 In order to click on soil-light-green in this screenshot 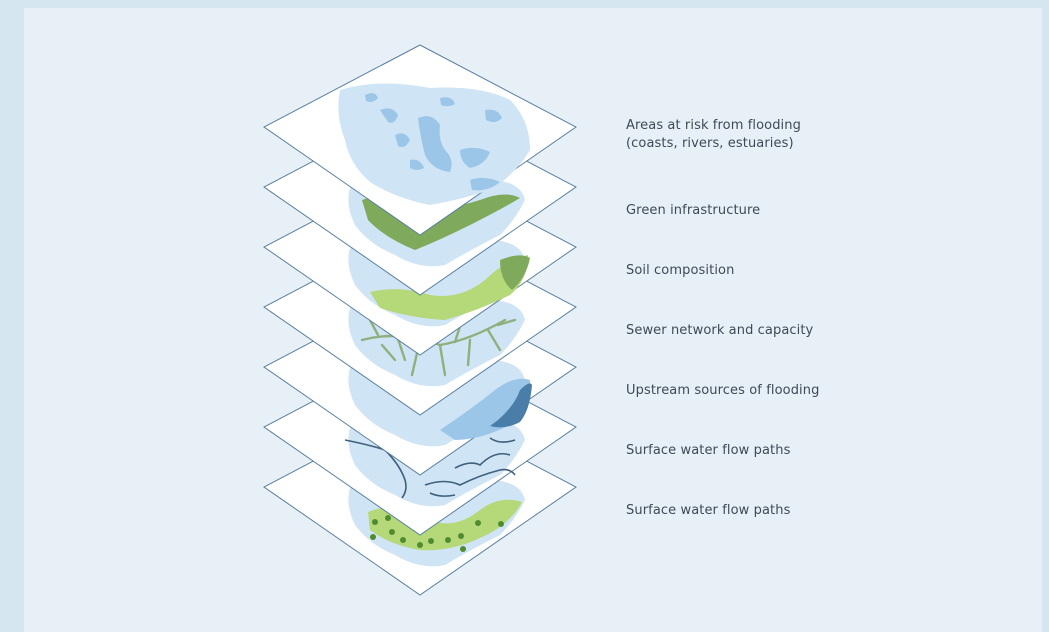, I will do `click(449, 287)`.